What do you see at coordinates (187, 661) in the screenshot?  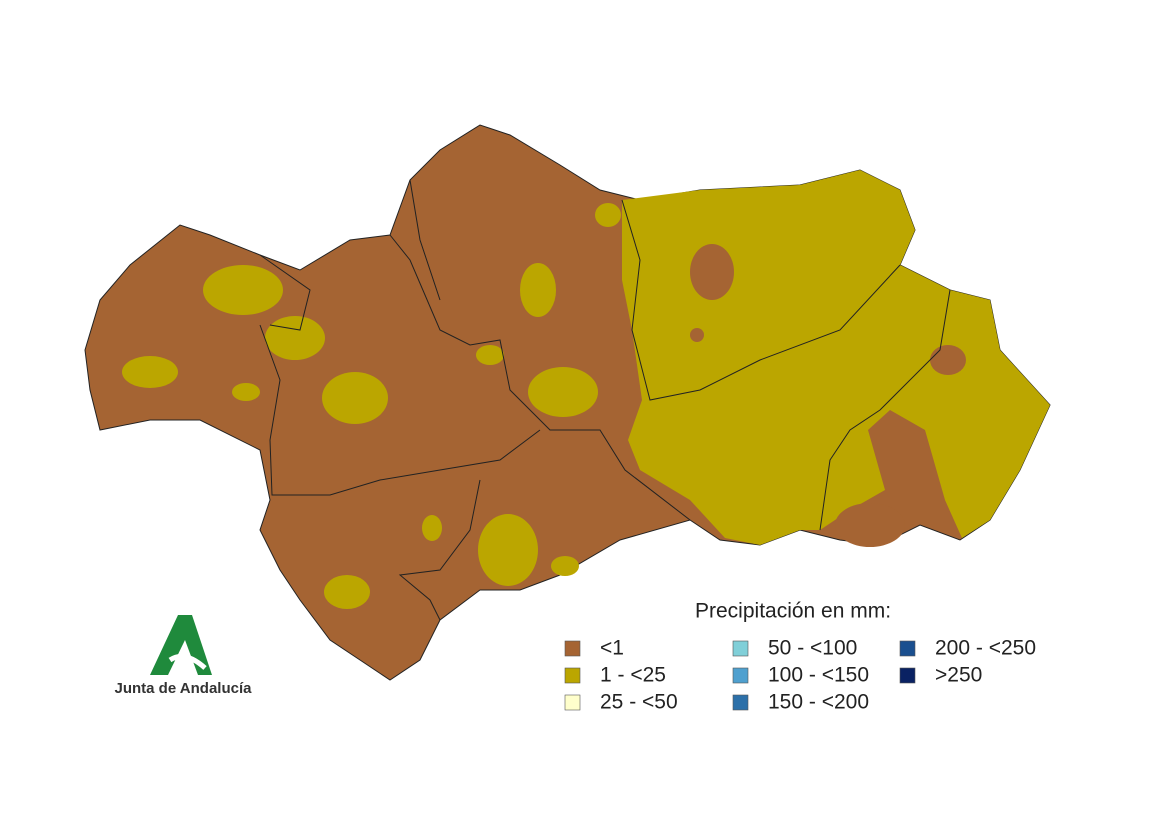 I see `logo-mark` at bounding box center [187, 661].